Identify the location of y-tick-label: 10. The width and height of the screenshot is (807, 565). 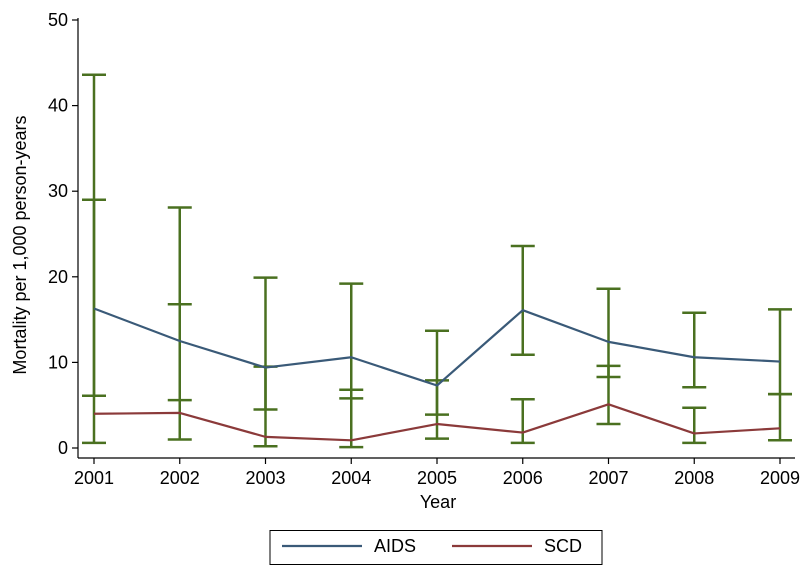
(58, 362).